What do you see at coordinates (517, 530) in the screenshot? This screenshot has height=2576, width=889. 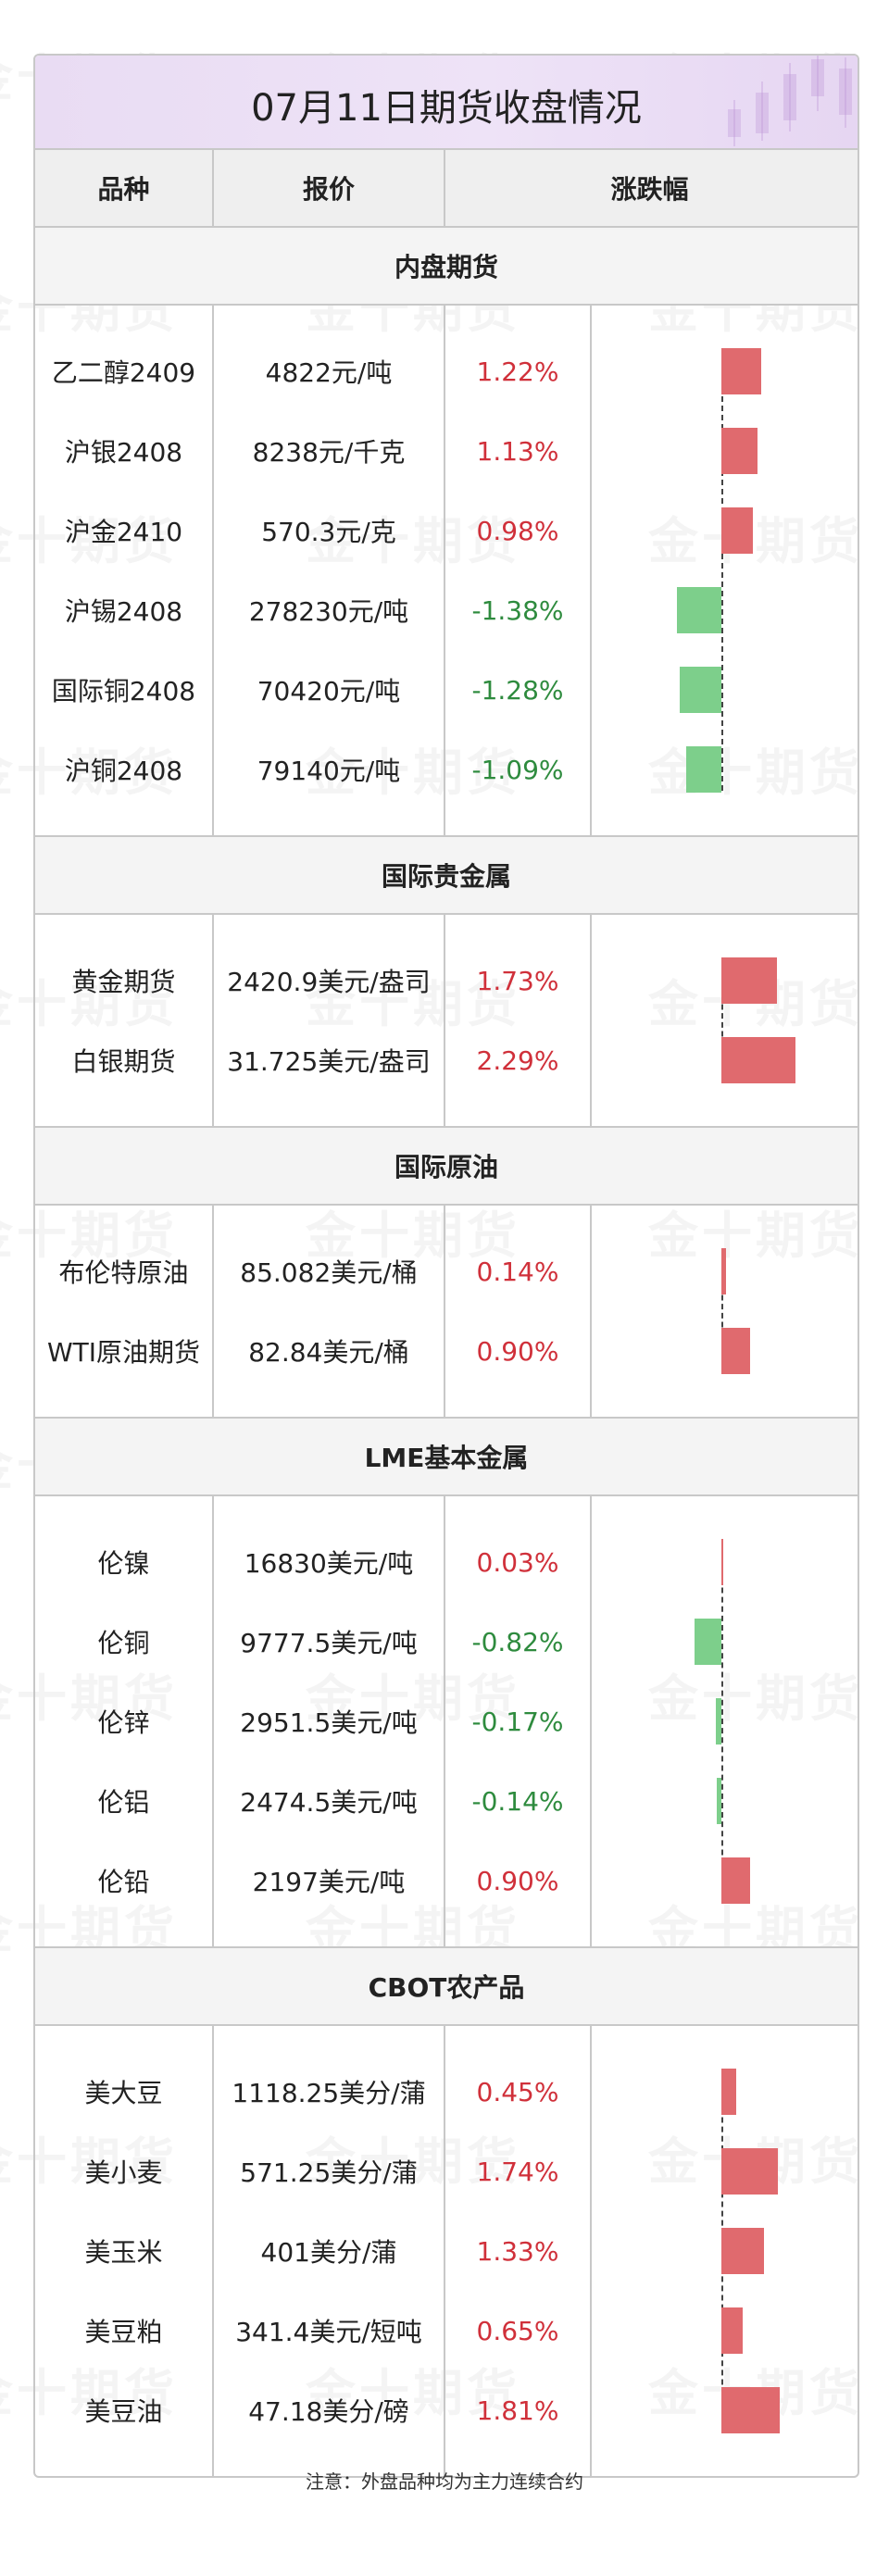 I see `change-percent: 0.98%` at bounding box center [517, 530].